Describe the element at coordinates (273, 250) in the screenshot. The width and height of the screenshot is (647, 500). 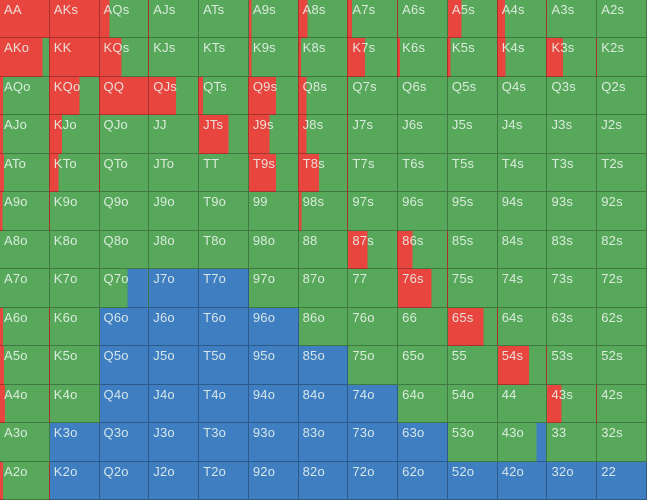
I see `hand-cell-98o: 98o` at that location.